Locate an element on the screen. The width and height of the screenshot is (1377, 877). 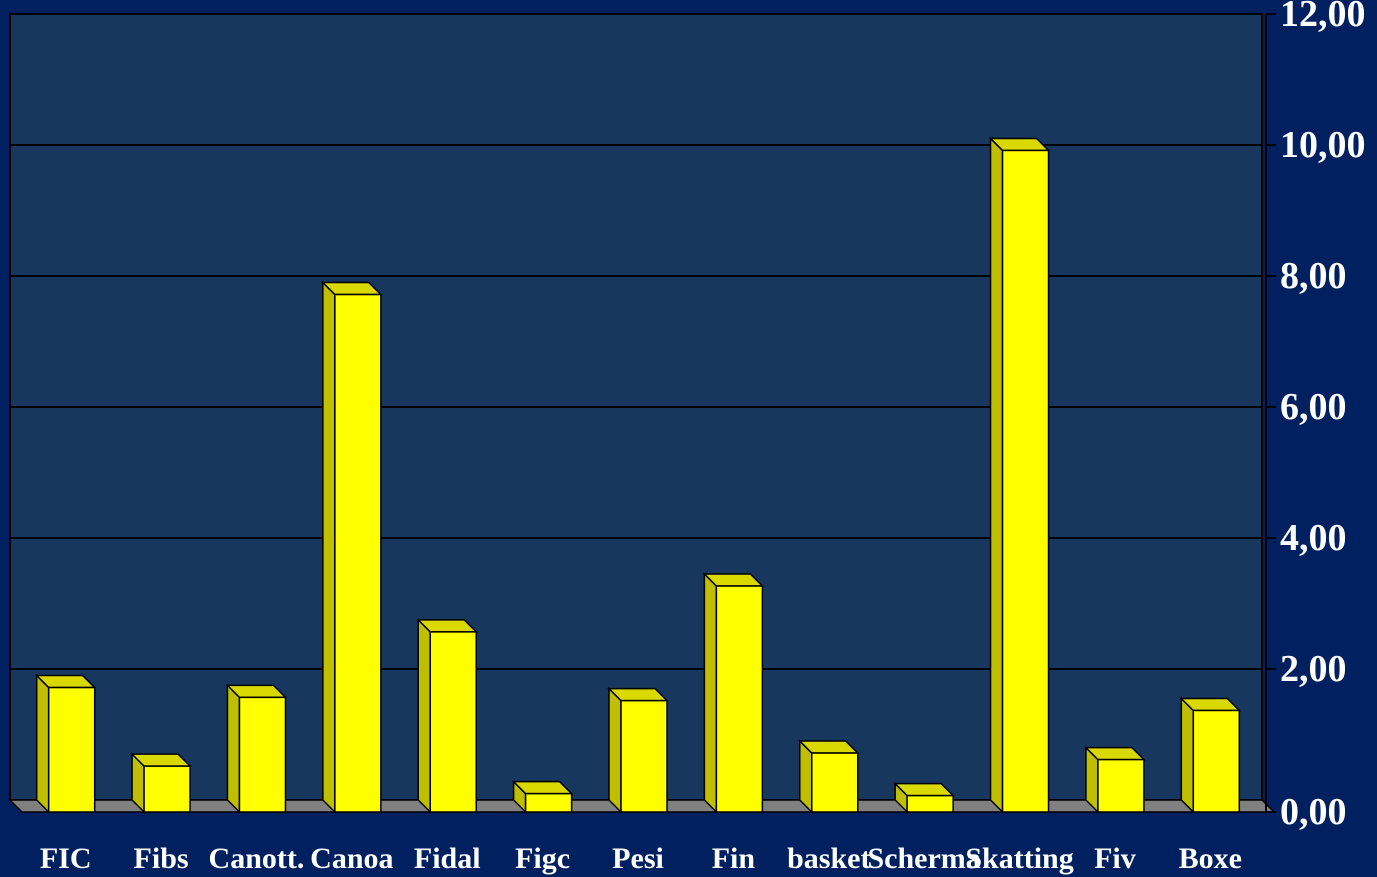
y-tick-label: 10,00 is located at coordinates (1323, 145).